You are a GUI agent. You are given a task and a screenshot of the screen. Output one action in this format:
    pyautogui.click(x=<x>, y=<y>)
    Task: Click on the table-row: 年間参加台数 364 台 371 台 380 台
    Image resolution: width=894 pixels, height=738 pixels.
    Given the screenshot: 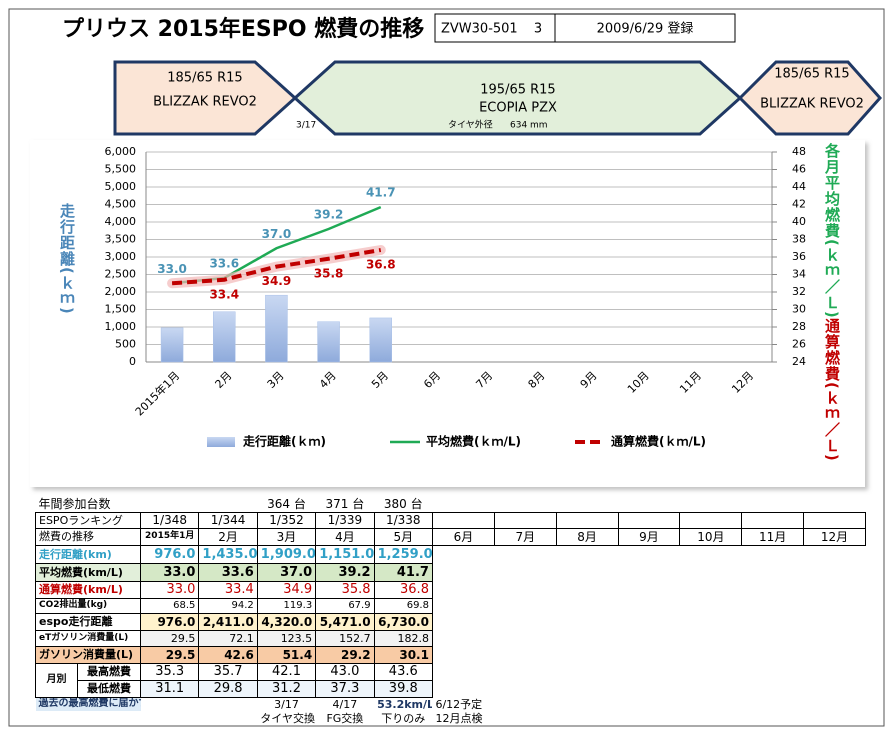 What is the action you would take?
    pyautogui.click(x=451, y=504)
    